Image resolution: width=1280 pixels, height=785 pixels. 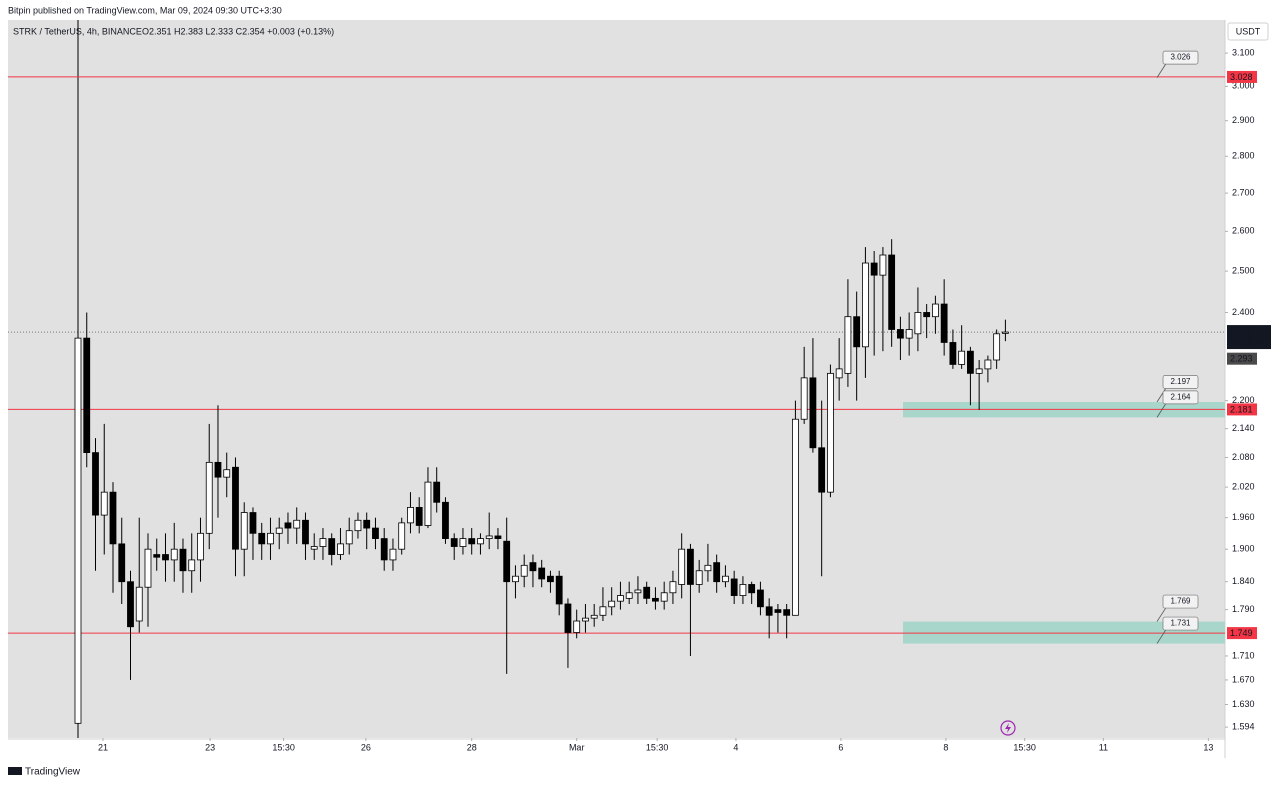 What do you see at coordinates (1243, 312) in the screenshot?
I see `y-tick-label: 2.400` at bounding box center [1243, 312].